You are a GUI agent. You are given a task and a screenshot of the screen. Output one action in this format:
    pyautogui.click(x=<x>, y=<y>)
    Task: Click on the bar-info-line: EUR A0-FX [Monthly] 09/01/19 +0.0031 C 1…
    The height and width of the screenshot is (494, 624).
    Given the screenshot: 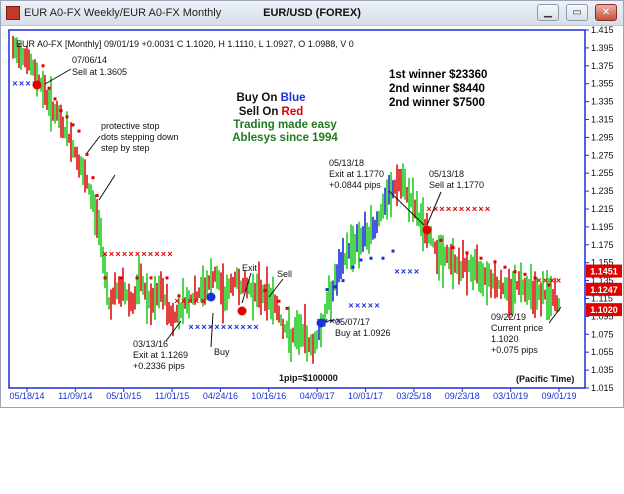 What is the action you would take?
    pyautogui.click(x=185, y=44)
    